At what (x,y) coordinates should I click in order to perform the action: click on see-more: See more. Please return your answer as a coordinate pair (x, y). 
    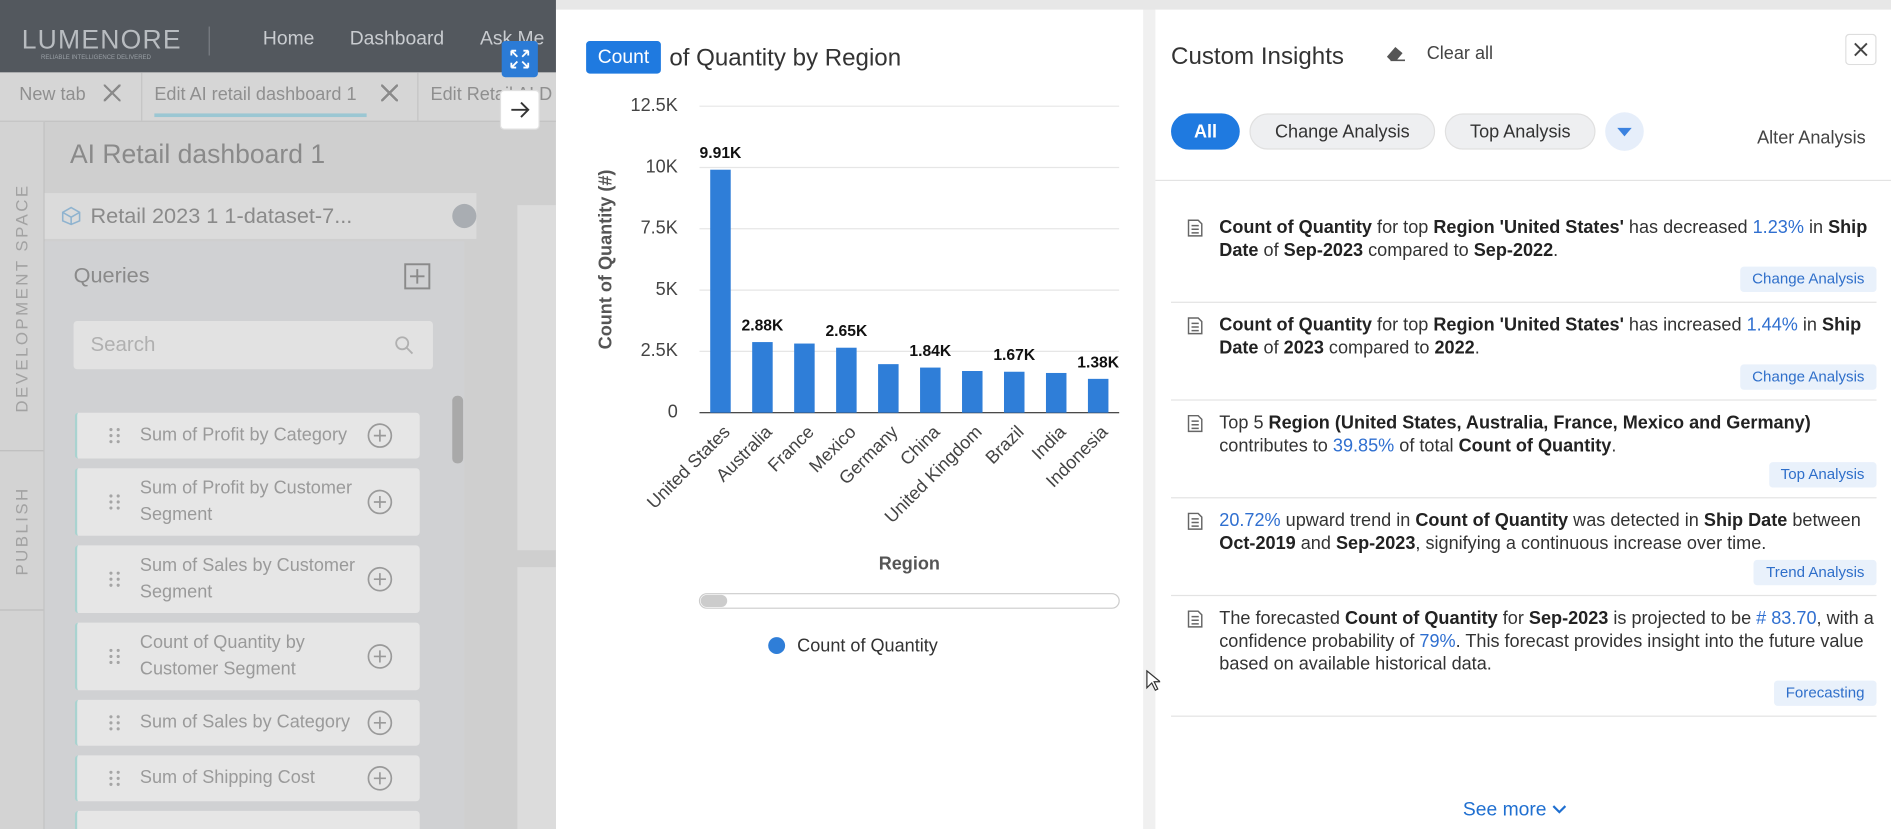
    Looking at the image, I should click on (1515, 811).